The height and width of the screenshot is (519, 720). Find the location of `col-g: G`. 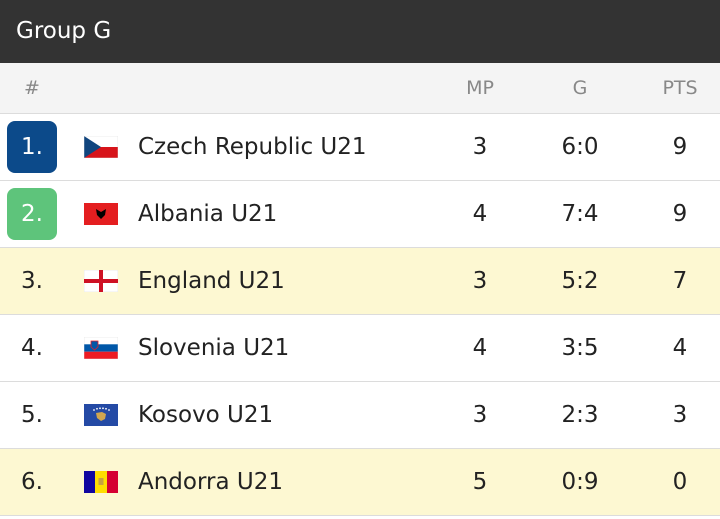

col-g: G is located at coordinates (580, 88).